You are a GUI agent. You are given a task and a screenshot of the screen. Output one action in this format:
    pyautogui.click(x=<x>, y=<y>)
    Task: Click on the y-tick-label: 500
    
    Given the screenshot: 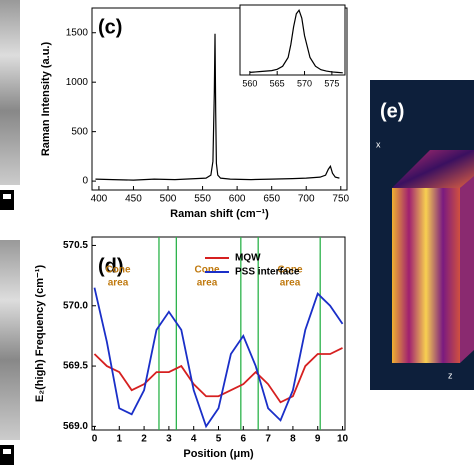 What is the action you would take?
    pyautogui.click(x=79, y=131)
    